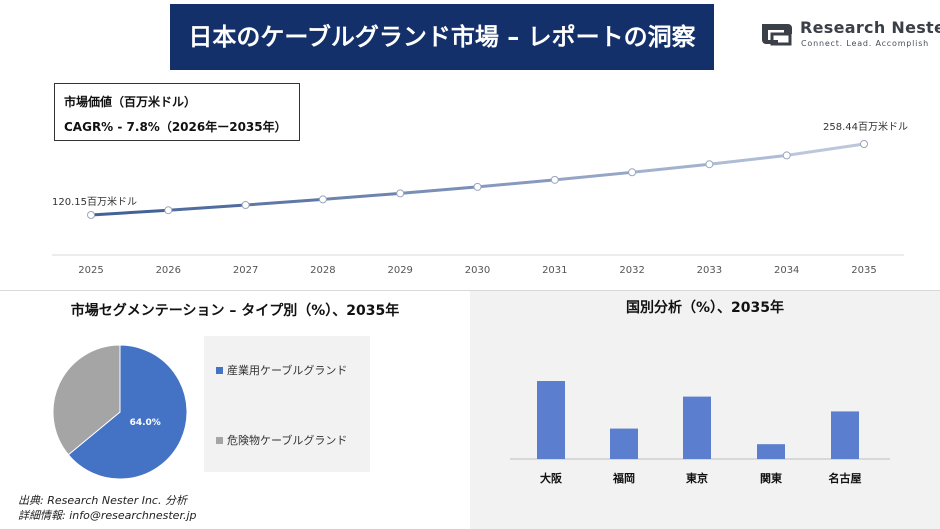 The image size is (940, 529). Describe the element at coordinates (623, 478) in the screenshot. I see `x-tick-label: 福岡` at that location.